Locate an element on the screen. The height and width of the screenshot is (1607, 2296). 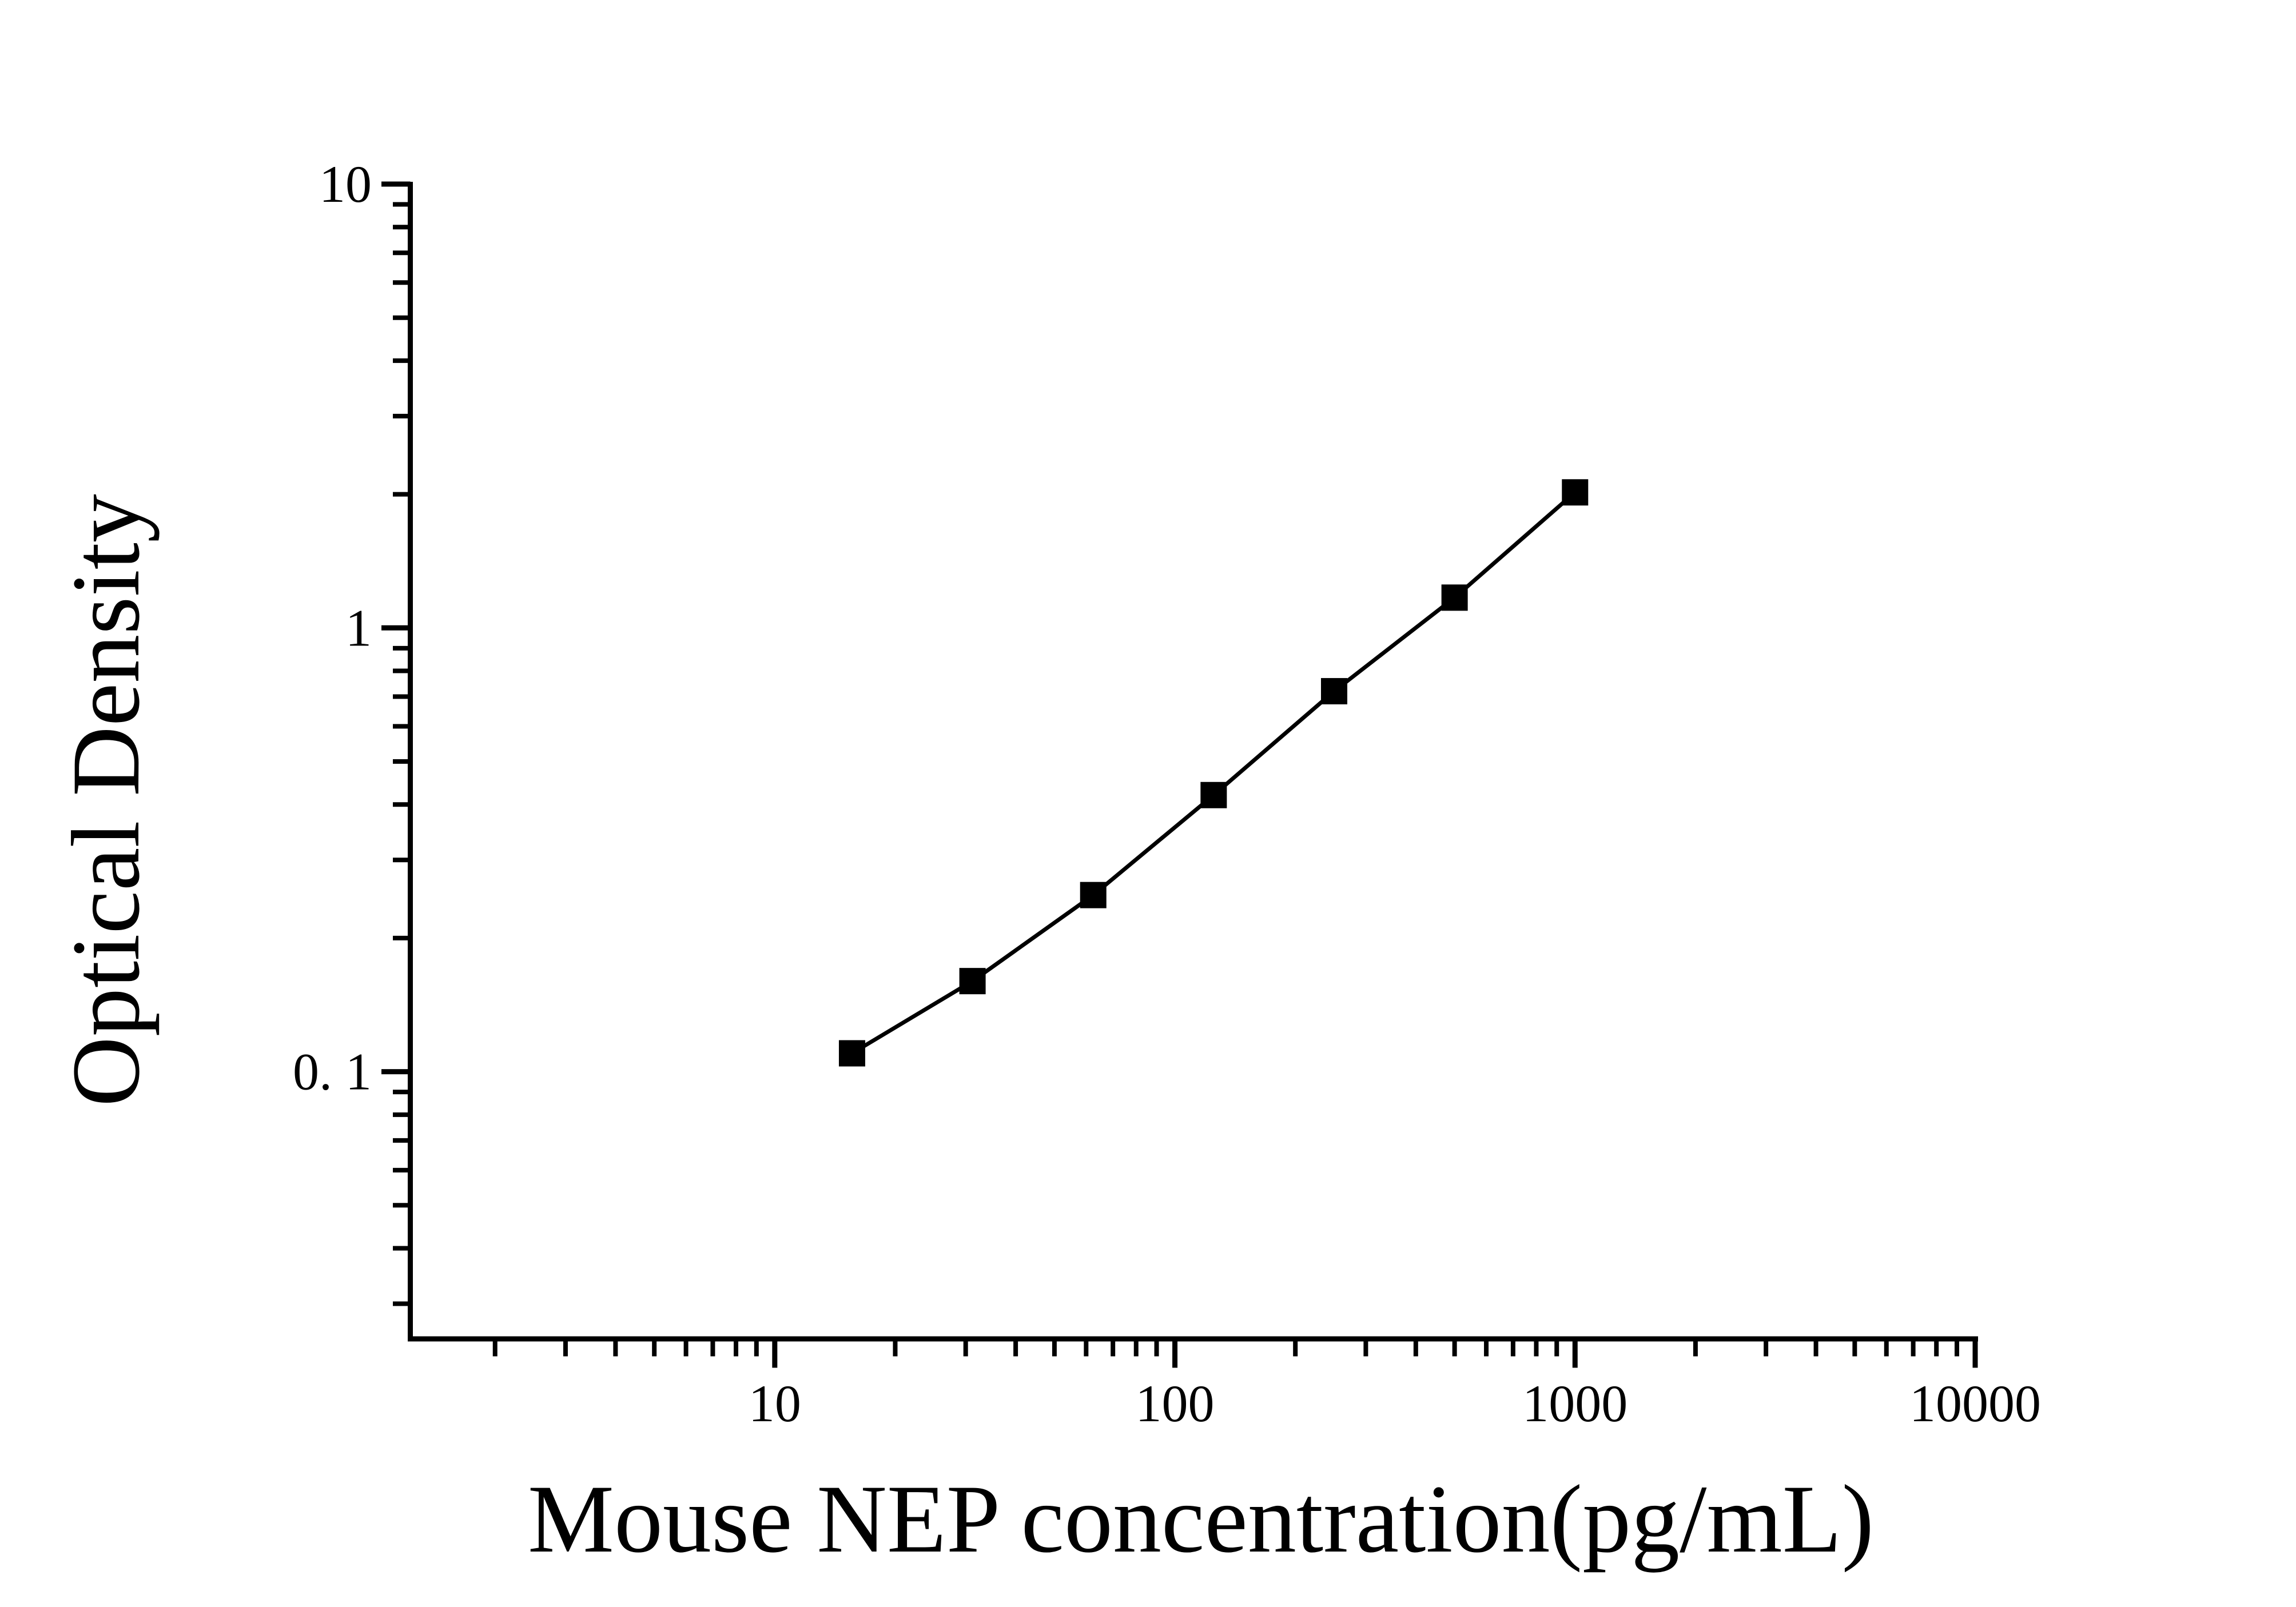
y-tick-labels: 10 1 0. 1 is located at coordinates (332, 628).